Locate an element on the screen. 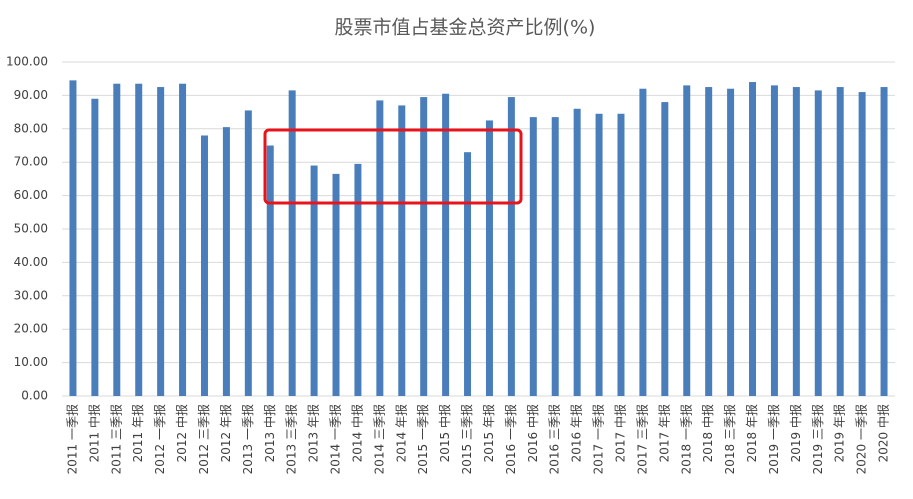 The width and height of the screenshot is (913, 499). x-tick-label: 2017 中报 is located at coordinates (619, 433).